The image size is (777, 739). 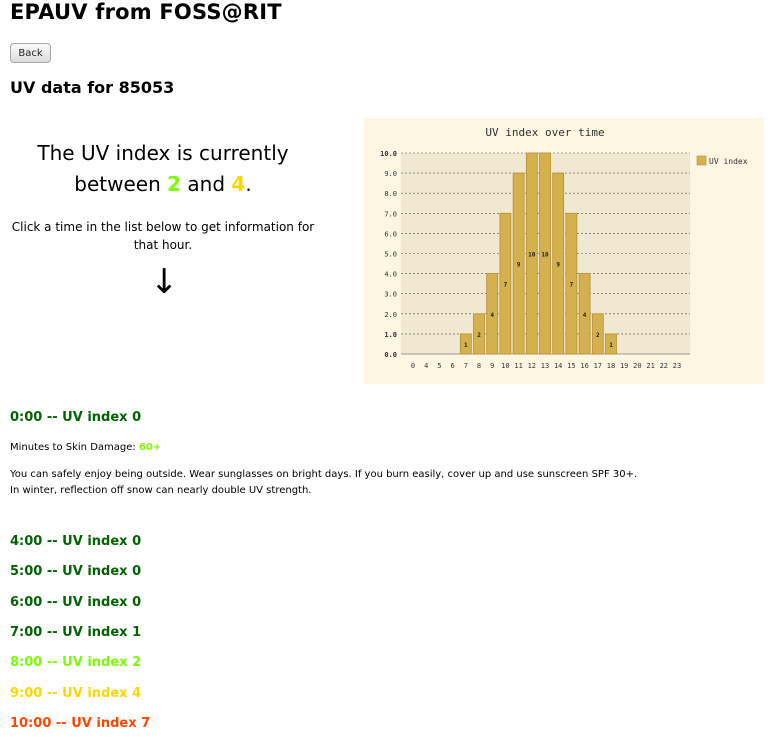 I want to click on hour-label: 5:00 -- UV index 0, so click(x=76, y=571).